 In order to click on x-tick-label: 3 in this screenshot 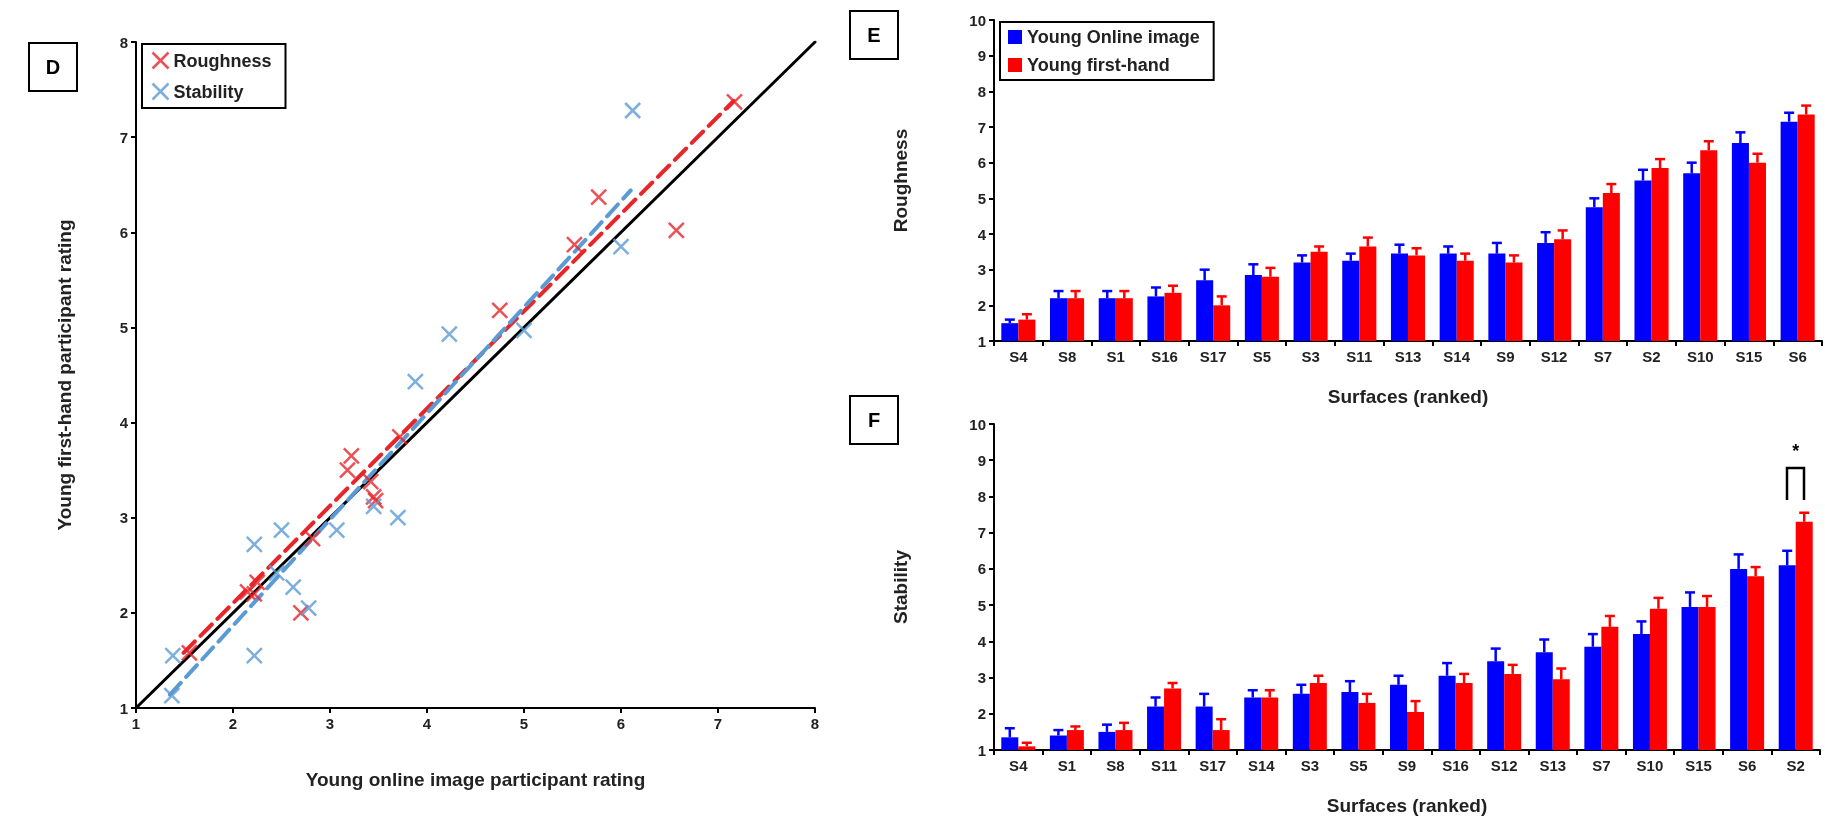, I will do `click(330, 723)`.